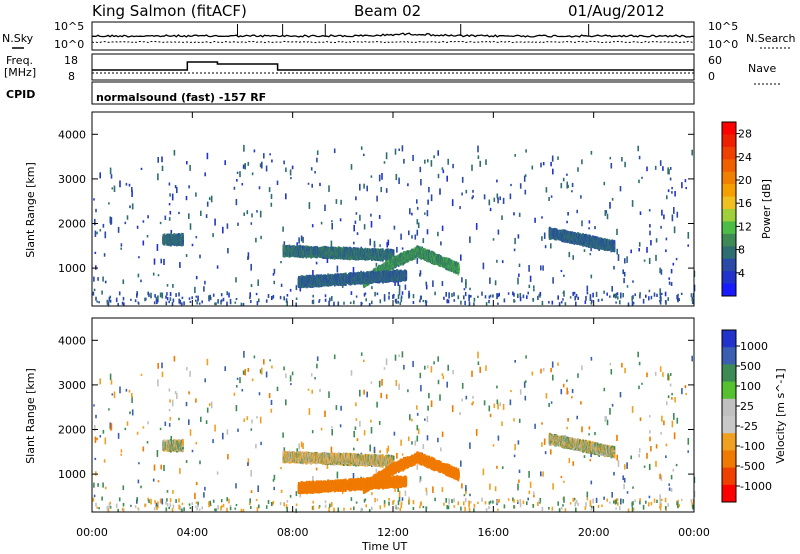 Image resolution: width=800 pixels, height=554 pixels. I want to click on search-noise-line, so click(393, 42).